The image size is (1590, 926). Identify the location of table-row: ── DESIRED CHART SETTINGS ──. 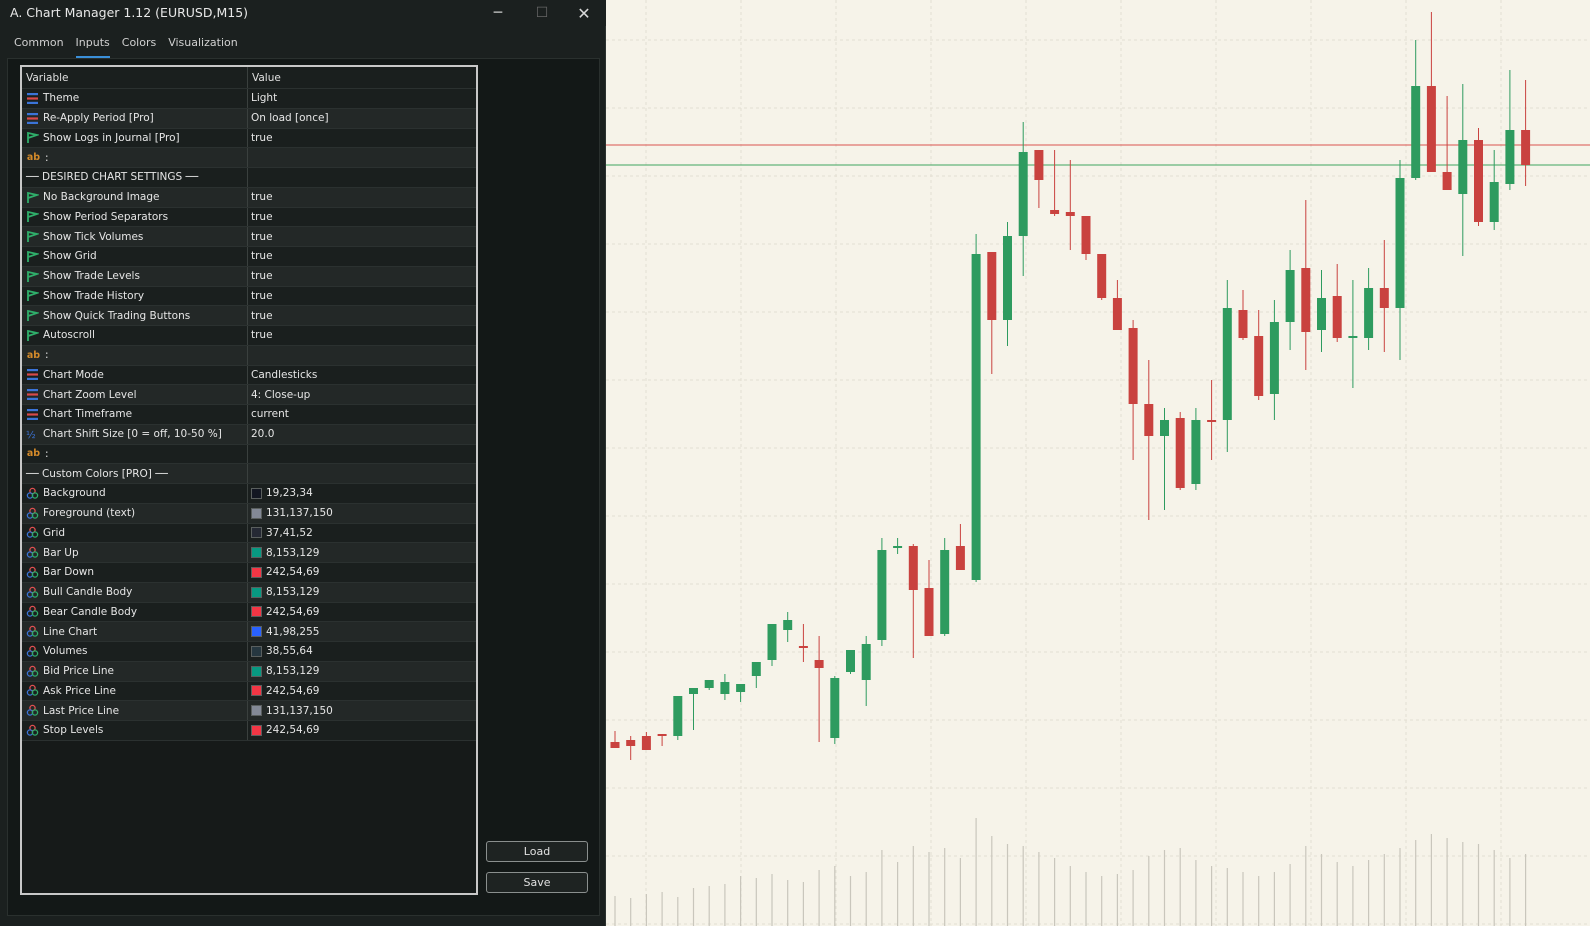
(249, 178).